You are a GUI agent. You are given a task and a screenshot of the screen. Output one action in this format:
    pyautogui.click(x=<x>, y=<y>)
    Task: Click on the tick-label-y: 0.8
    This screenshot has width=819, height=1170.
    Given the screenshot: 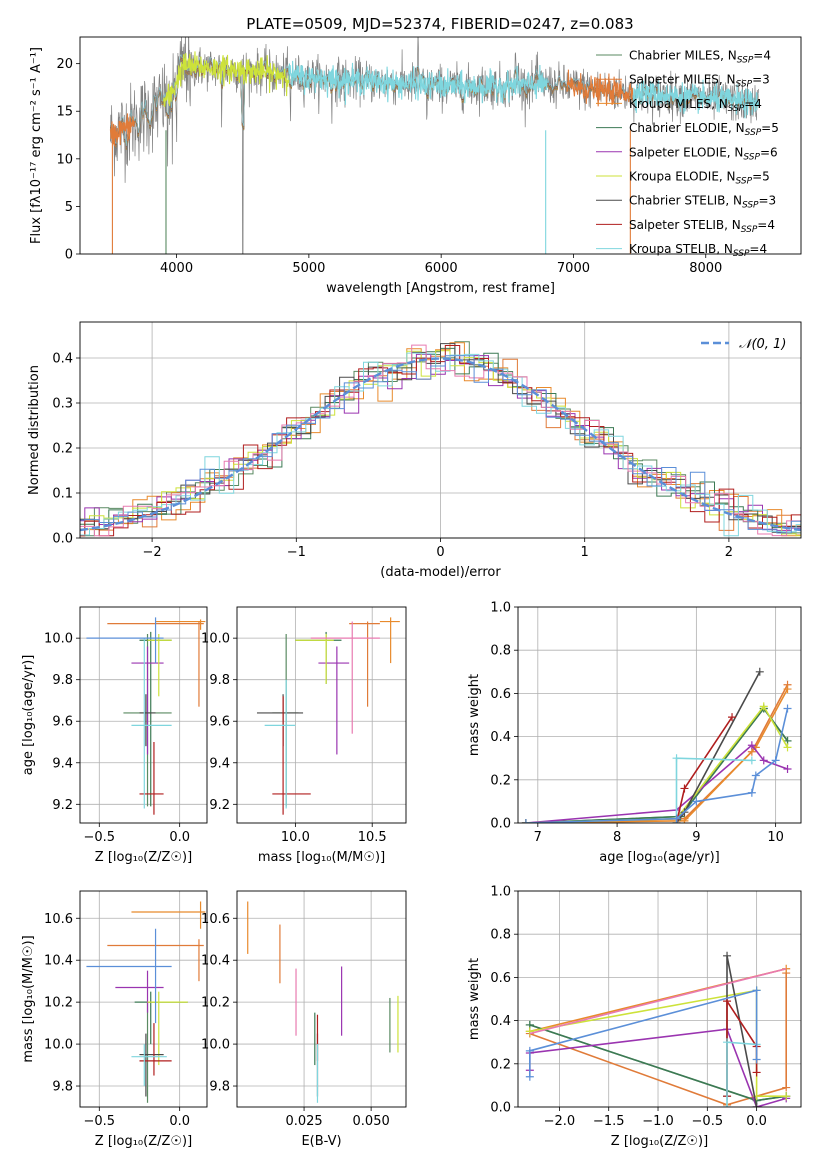 What is the action you would take?
    pyautogui.click(x=500, y=935)
    